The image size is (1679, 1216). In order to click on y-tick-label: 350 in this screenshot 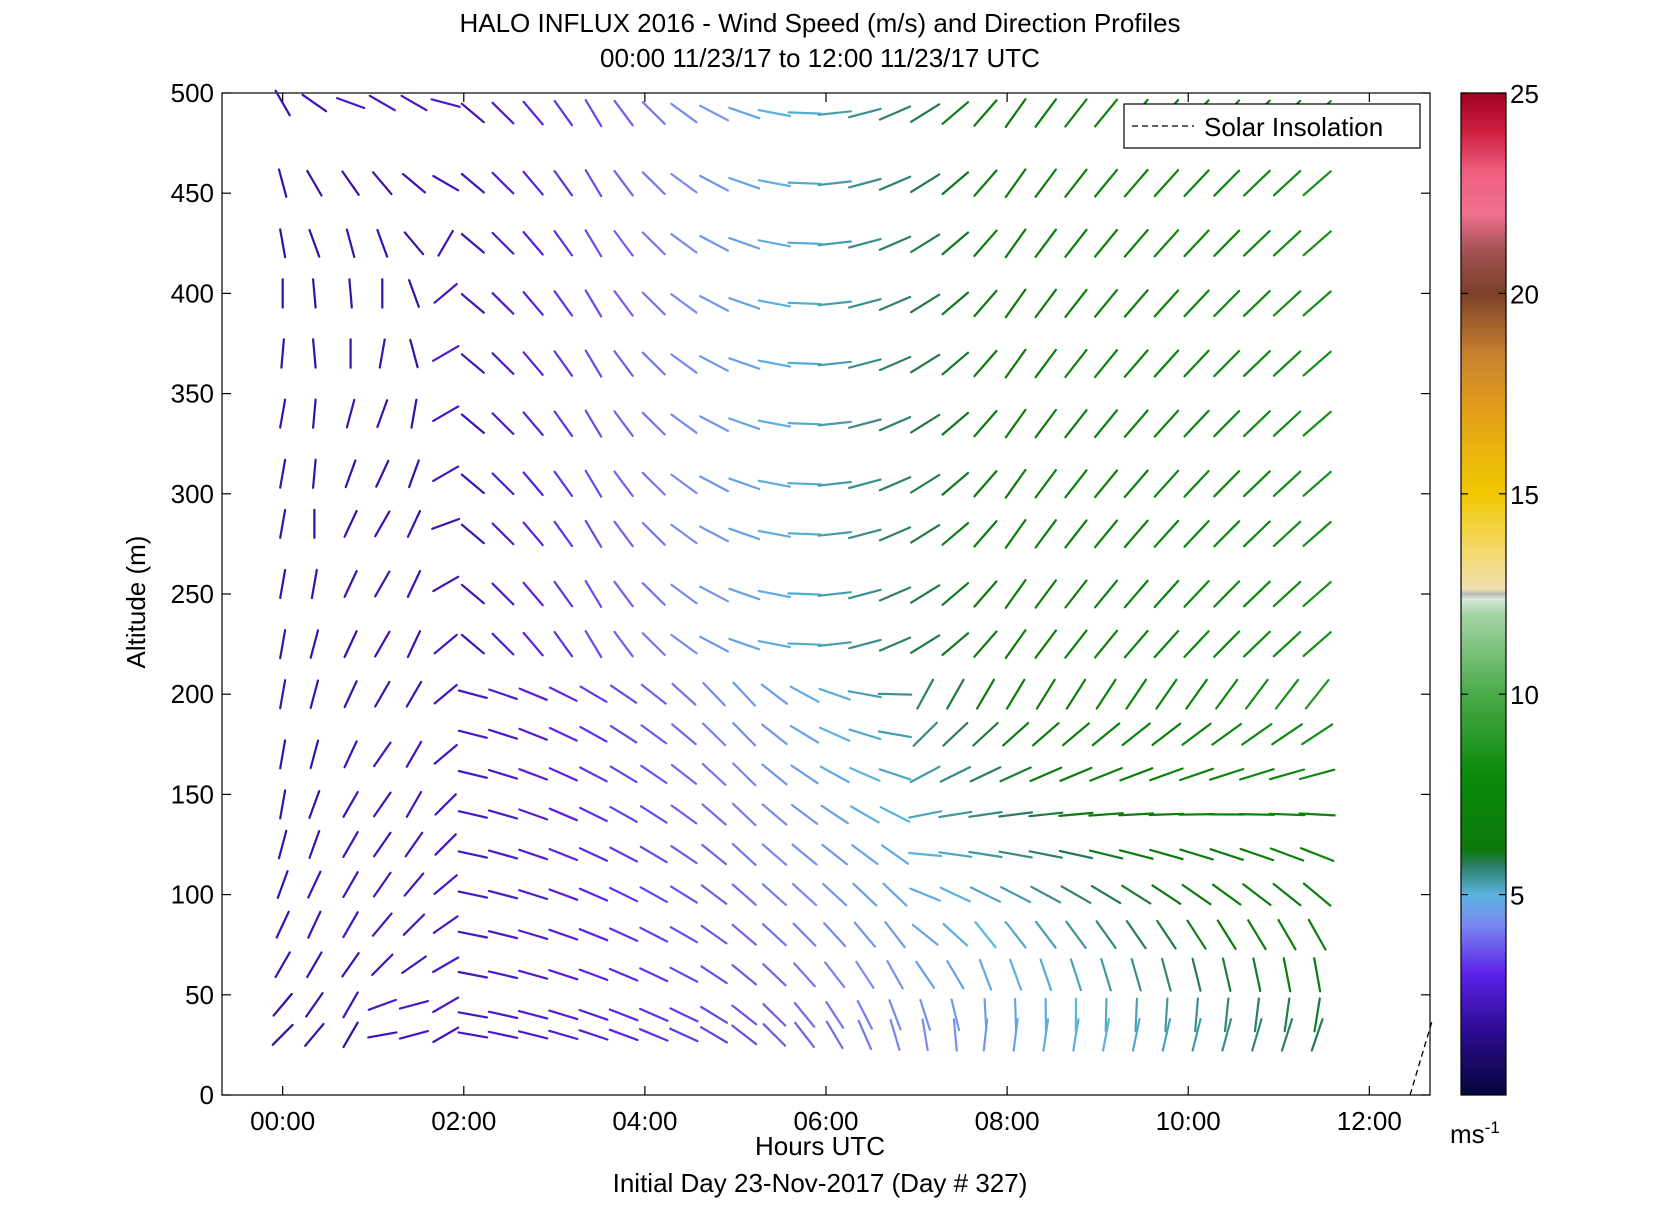, I will do `click(192, 394)`.